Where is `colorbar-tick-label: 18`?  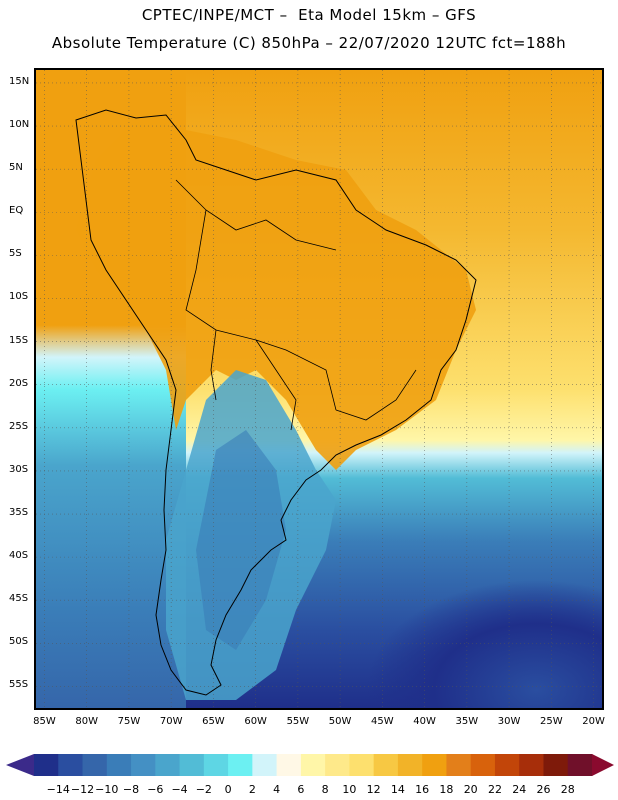
colorbar-tick-label: 18 is located at coordinates (446, 789).